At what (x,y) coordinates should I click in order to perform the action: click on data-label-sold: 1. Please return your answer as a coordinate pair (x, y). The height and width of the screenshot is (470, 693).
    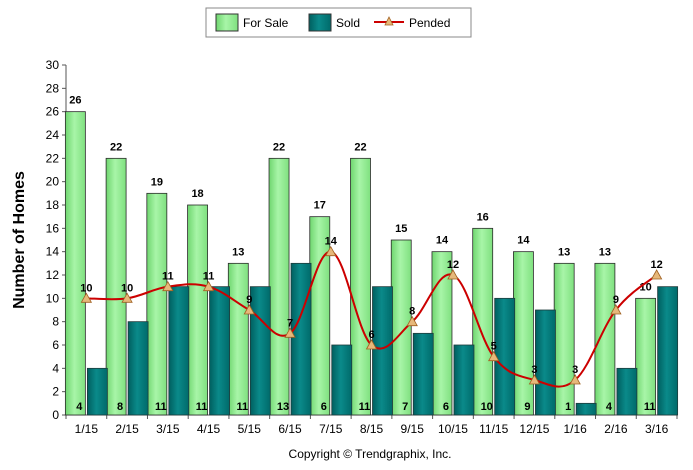
    Looking at the image, I should click on (568, 407).